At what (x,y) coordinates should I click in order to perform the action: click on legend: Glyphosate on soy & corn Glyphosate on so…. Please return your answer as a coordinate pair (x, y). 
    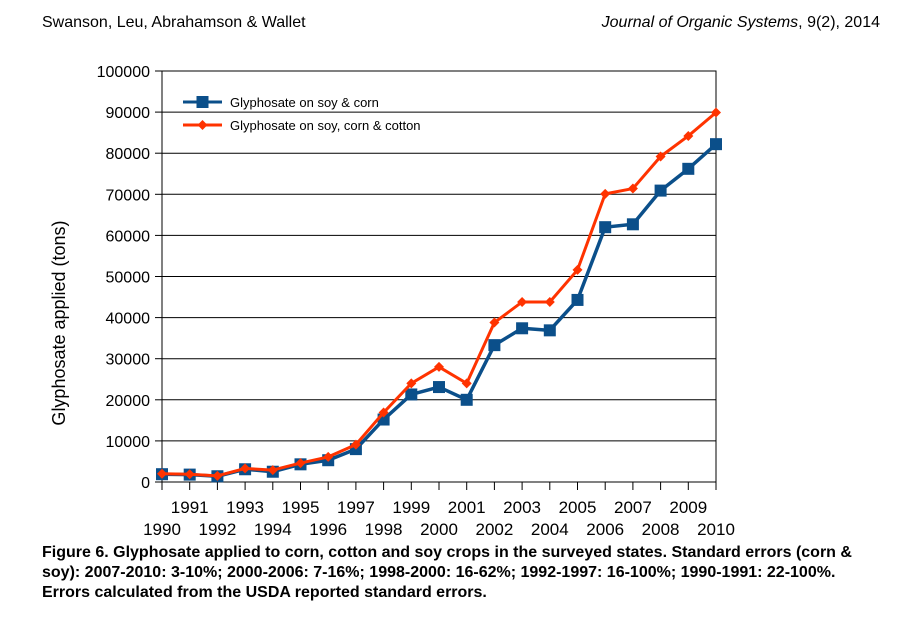
    Looking at the image, I should click on (302, 114).